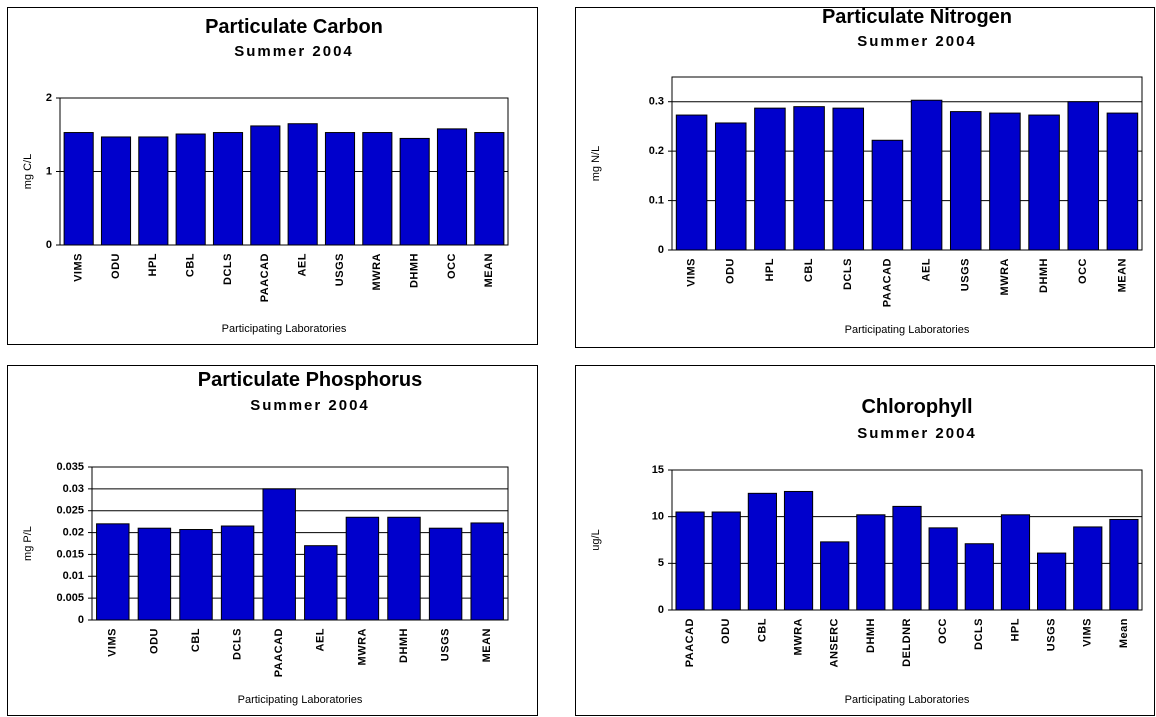 The width and height of the screenshot is (1156, 717). I want to click on x-tick-label: Mean, so click(1124, 633).